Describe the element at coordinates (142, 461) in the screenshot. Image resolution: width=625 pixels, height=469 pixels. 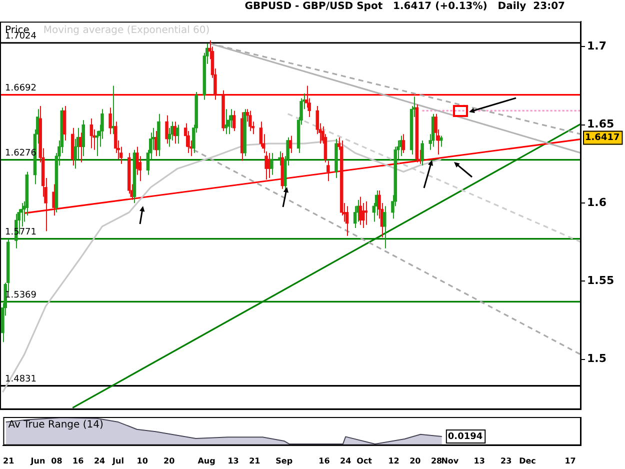
I see `x-tick-label: 10` at that location.